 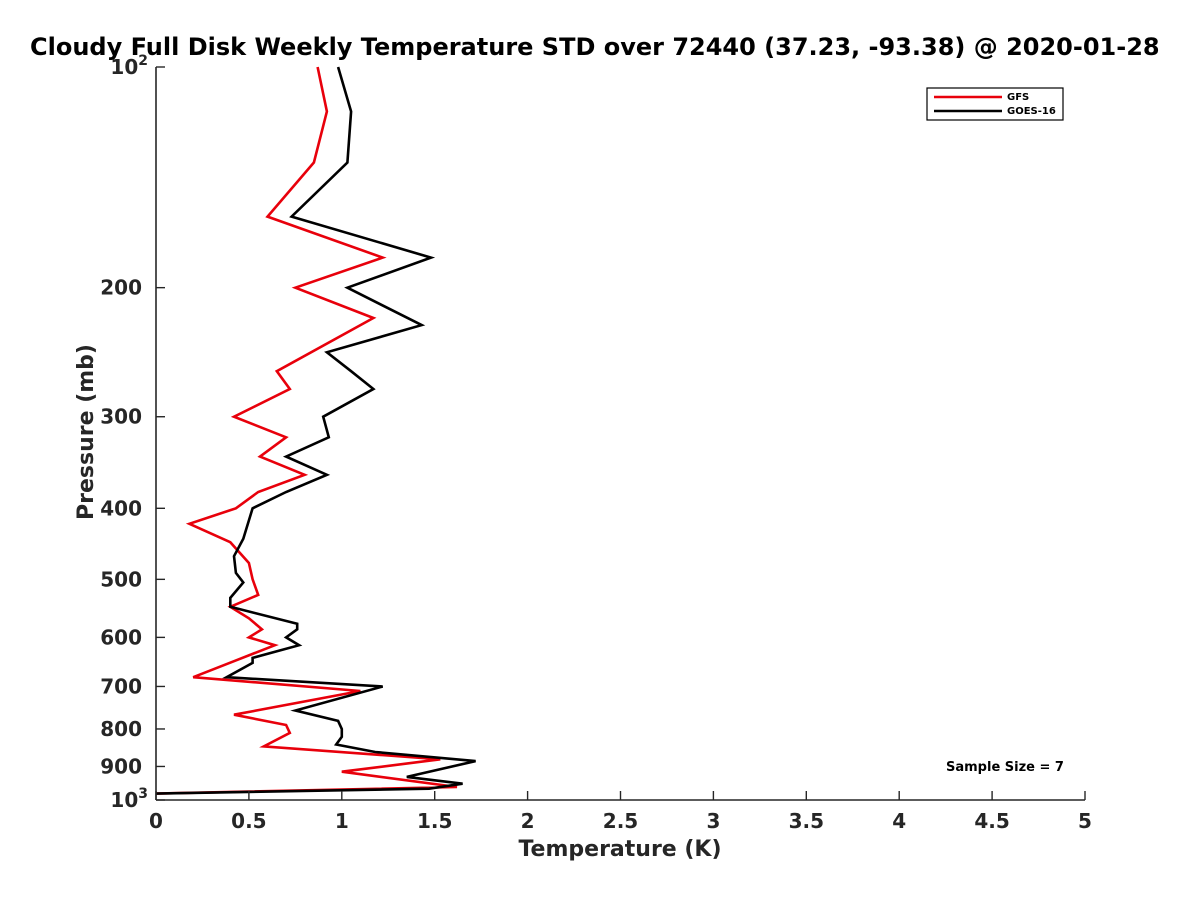 What do you see at coordinates (129, 66) in the screenshot?
I see `y-tick-label: 10²` at bounding box center [129, 66].